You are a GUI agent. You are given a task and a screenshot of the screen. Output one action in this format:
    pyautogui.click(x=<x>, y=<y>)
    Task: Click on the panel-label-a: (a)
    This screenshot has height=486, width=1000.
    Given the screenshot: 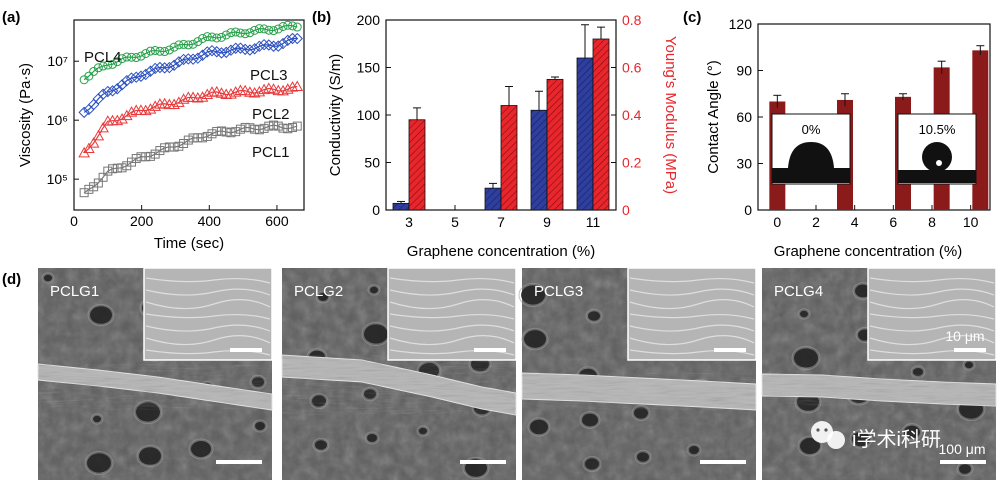 What is the action you would take?
    pyautogui.click(x=11, y=17)
    